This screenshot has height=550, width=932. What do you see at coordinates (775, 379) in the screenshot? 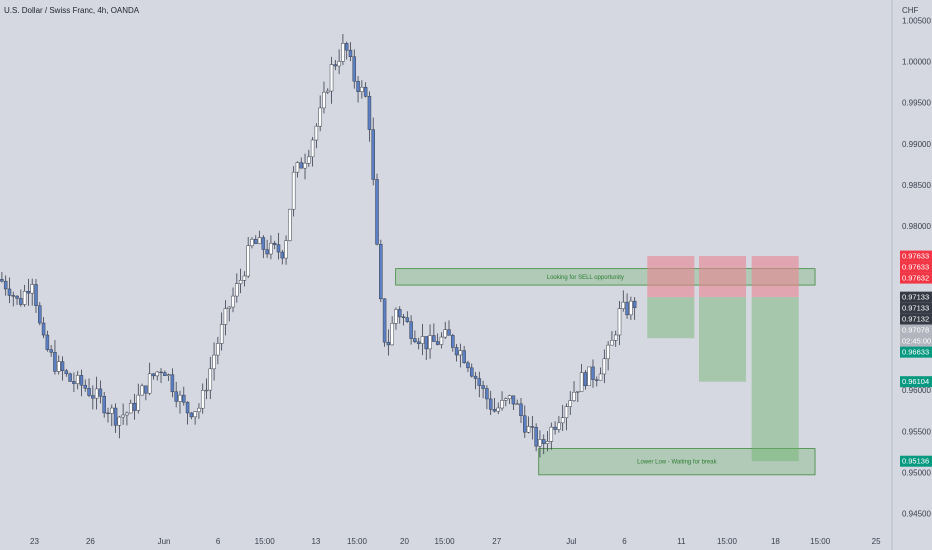
I see `trade-3-target-zone` at bounding box center [775, 379].